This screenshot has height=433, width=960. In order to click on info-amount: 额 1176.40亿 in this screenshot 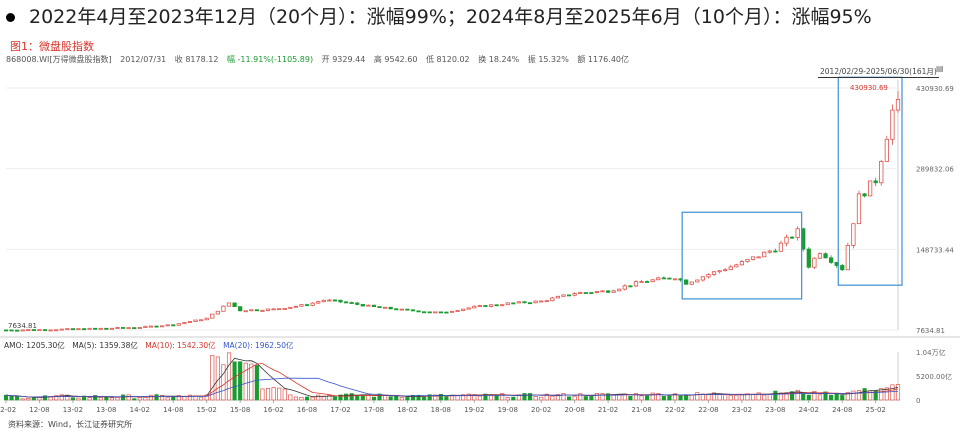, I will do `click(603, 59)`.